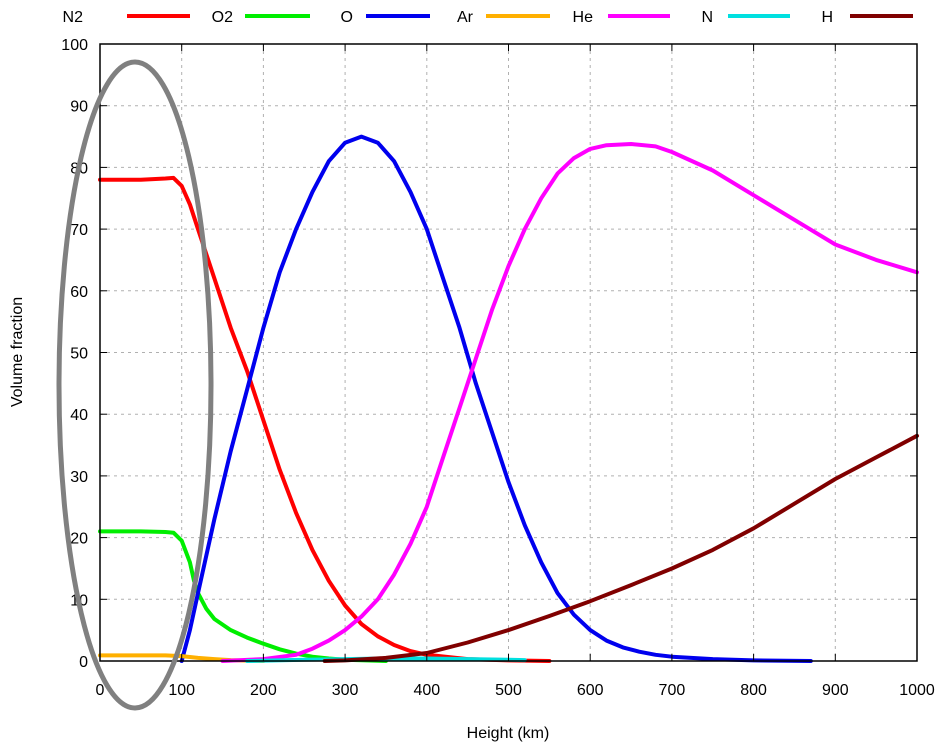 Image resolution: width=939 pixels, height=749 pixels. I want to click on x-tick-label: 400, so click(426, 690).